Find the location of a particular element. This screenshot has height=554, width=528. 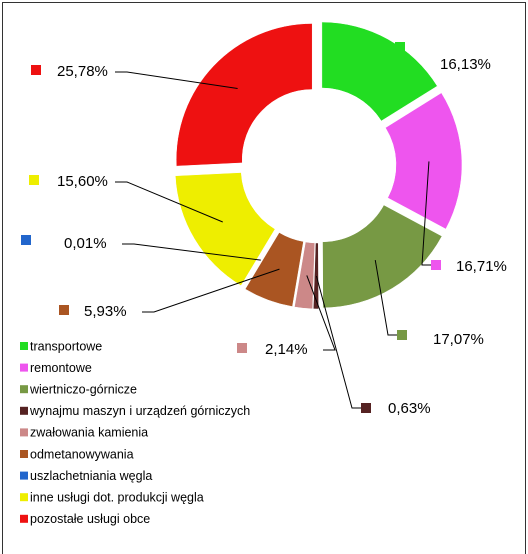

data-label: 16,71% is located at coordinates (481, 266).